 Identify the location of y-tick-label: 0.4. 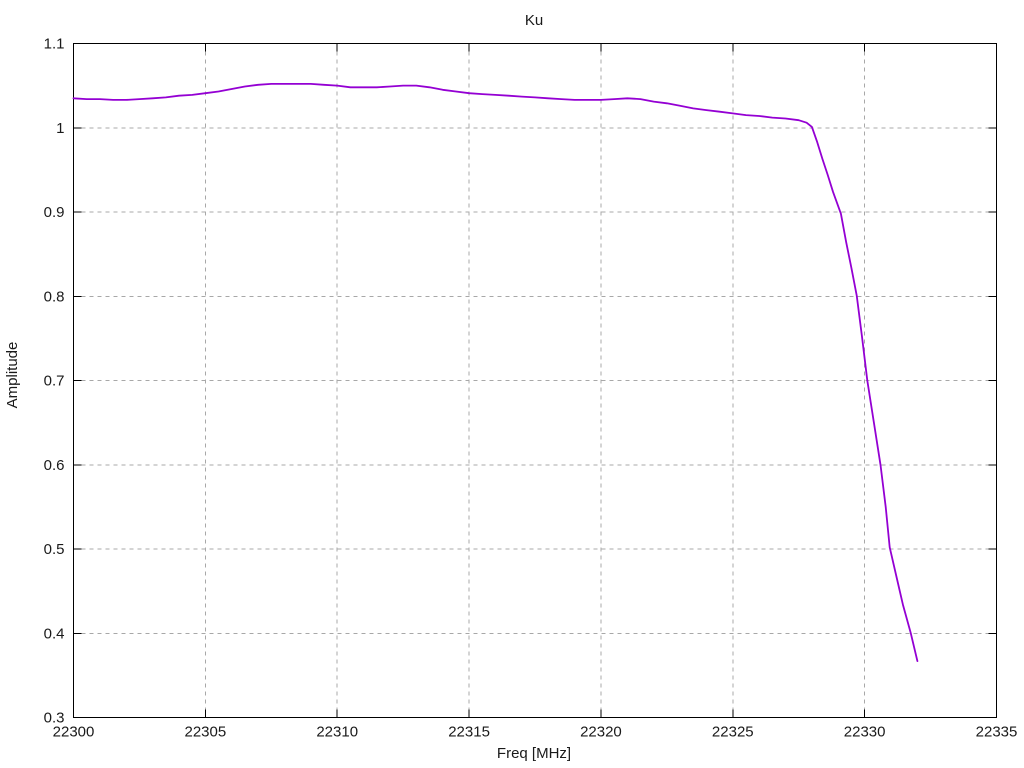
(54, 633).